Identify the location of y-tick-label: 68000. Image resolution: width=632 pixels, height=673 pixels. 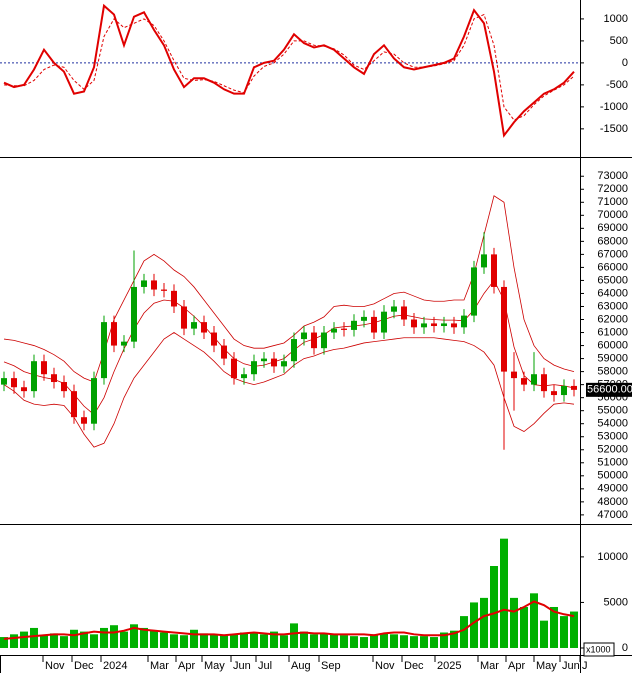
(612, 241).